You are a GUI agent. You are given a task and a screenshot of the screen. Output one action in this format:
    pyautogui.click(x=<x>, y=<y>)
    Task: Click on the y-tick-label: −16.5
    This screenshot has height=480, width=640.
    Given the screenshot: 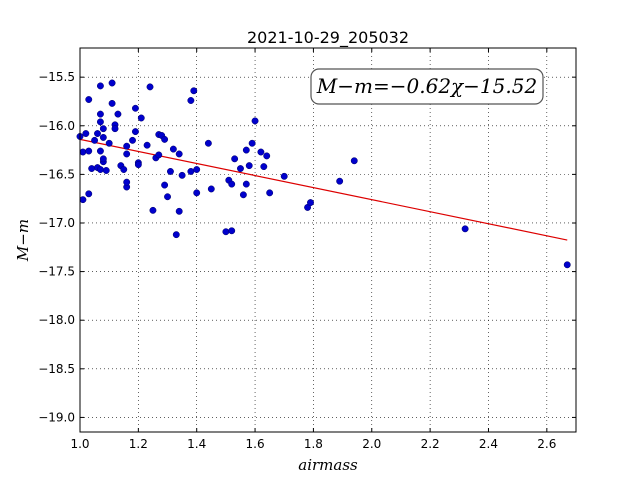 What is the action you would take?
    pyautogui.click(x=56, y=174)
    